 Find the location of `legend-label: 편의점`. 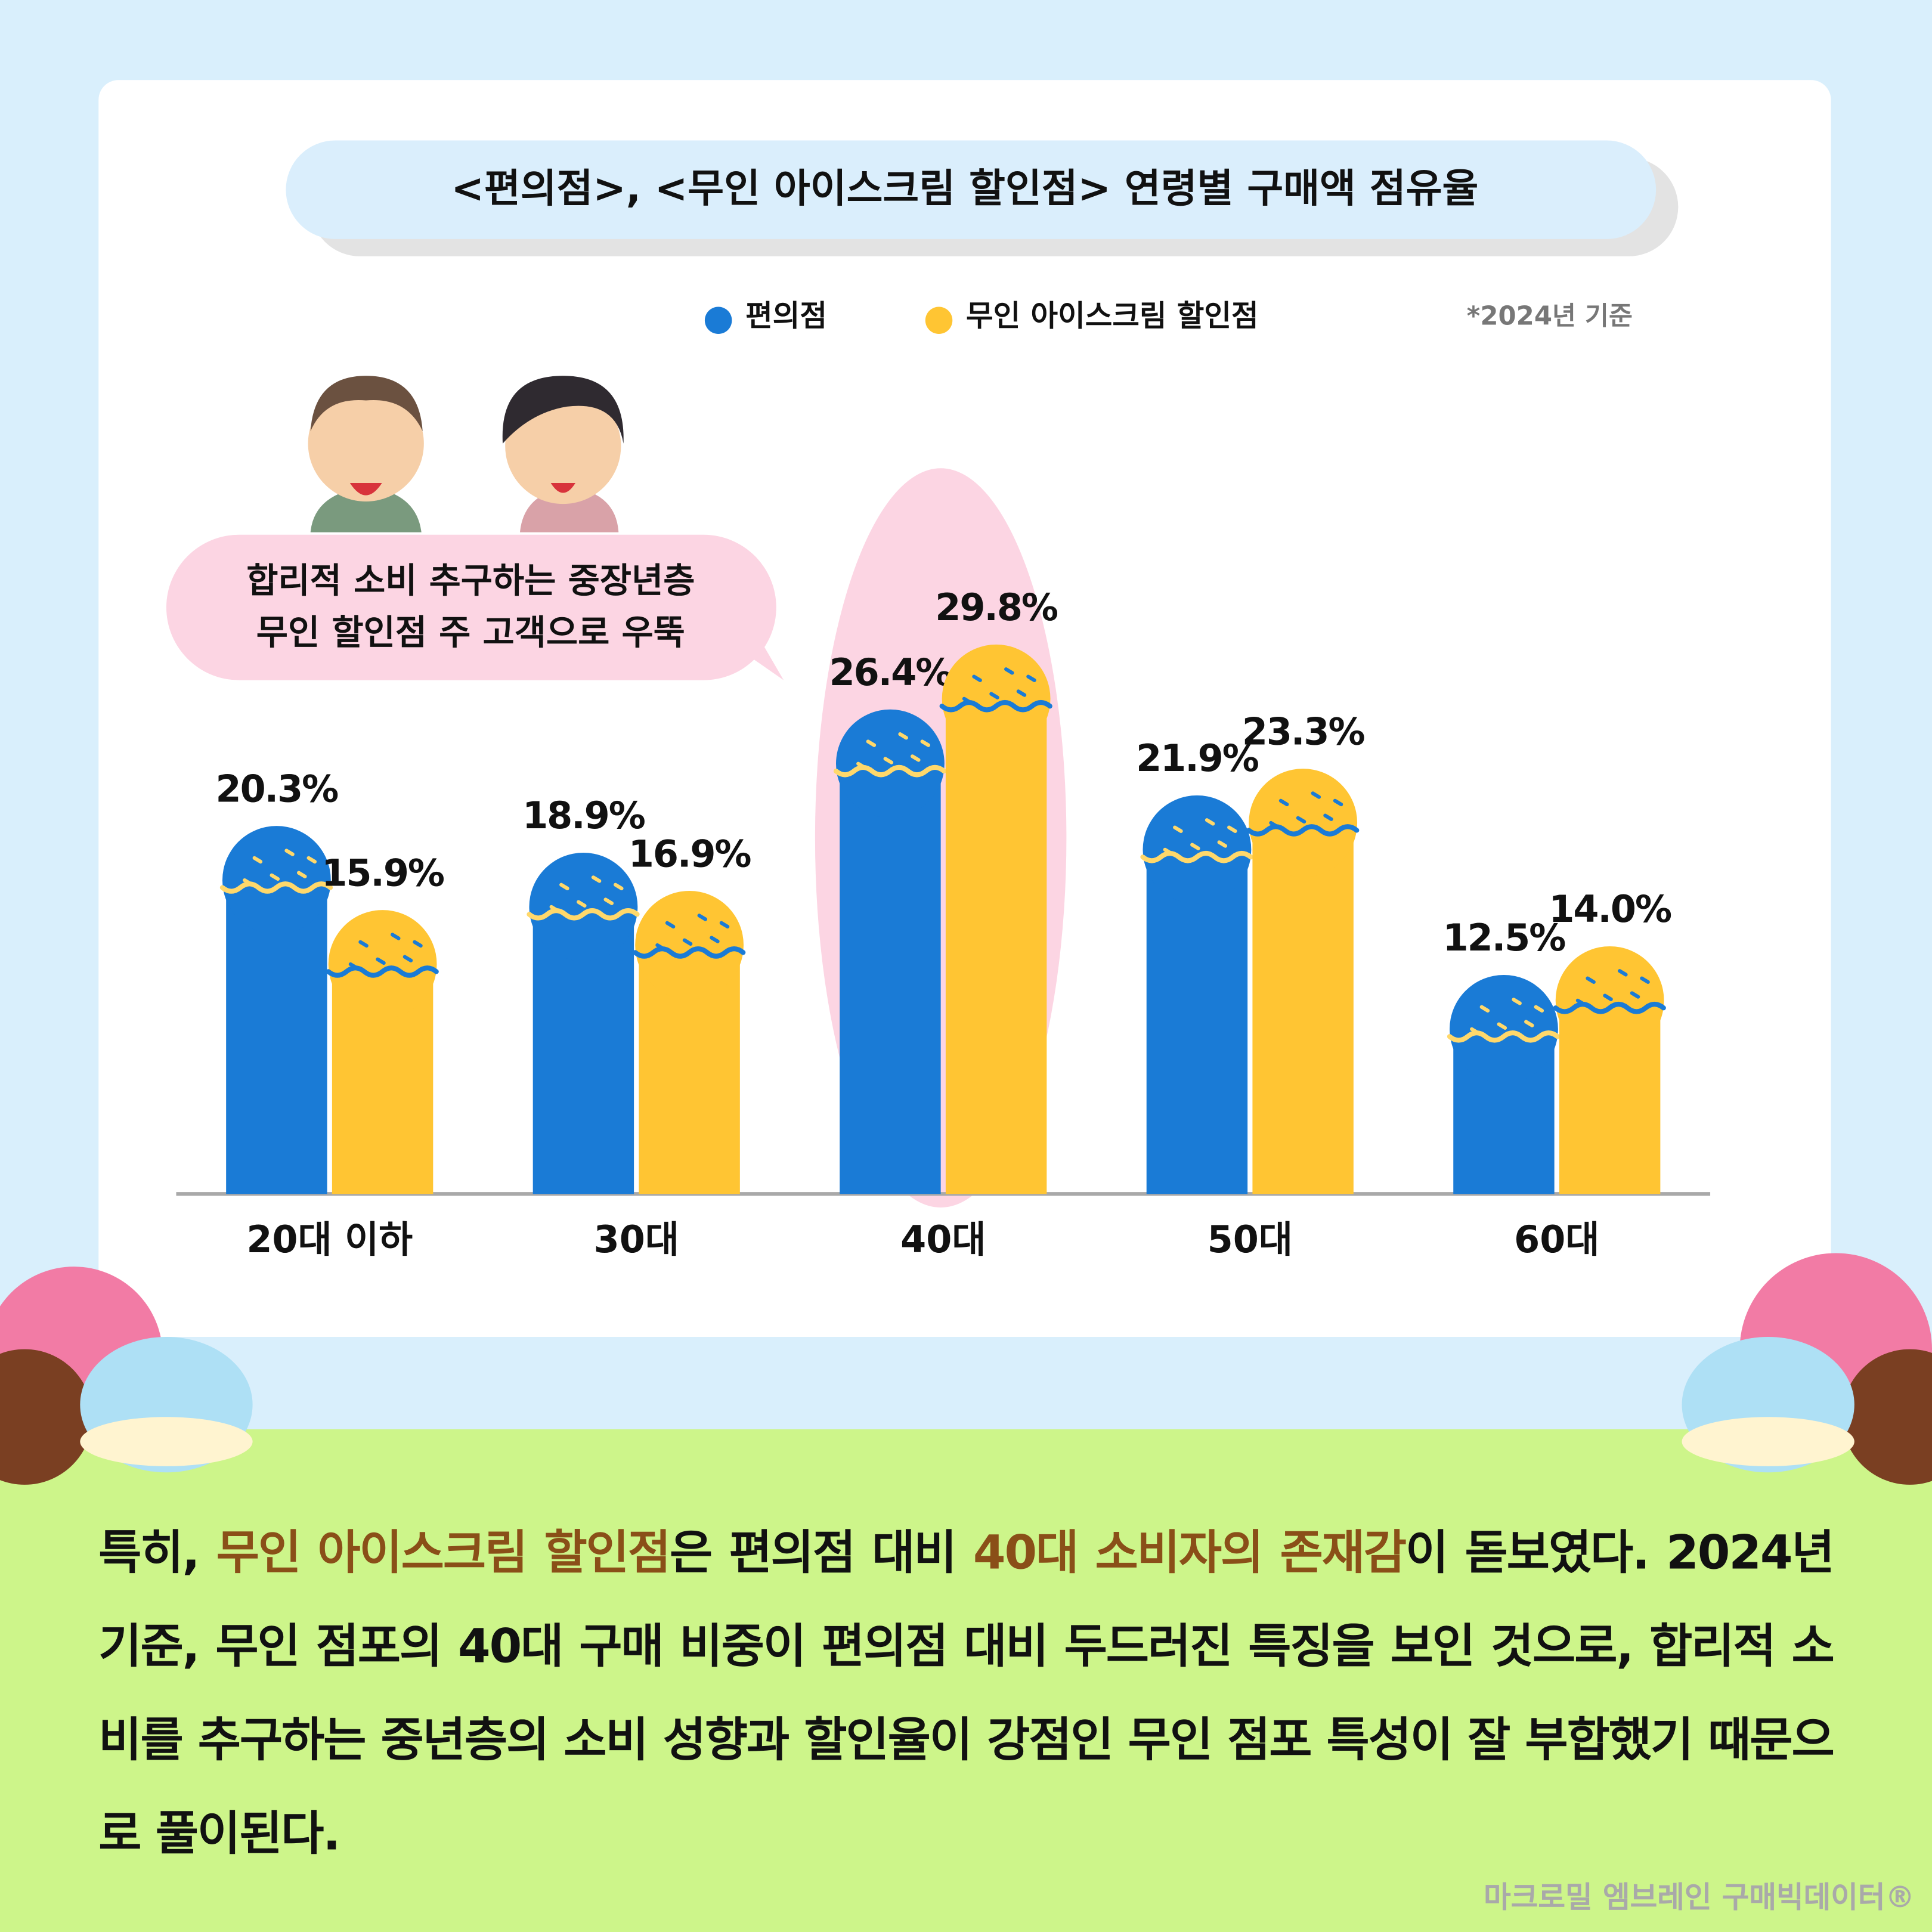

legend-label: 편의점 is located at coordinates (786, 316).